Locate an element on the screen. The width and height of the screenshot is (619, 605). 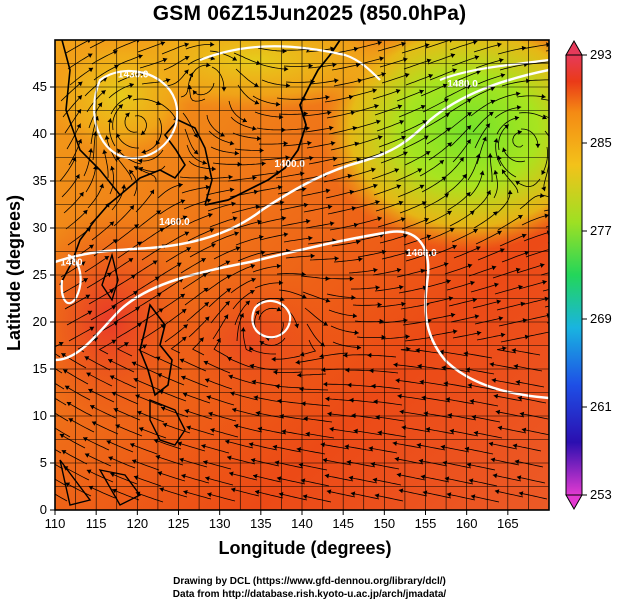
x-axis-ticks: 110 115 120 125 130 135 140 145 150 155 160 165 is located at coordinates (282, 520).